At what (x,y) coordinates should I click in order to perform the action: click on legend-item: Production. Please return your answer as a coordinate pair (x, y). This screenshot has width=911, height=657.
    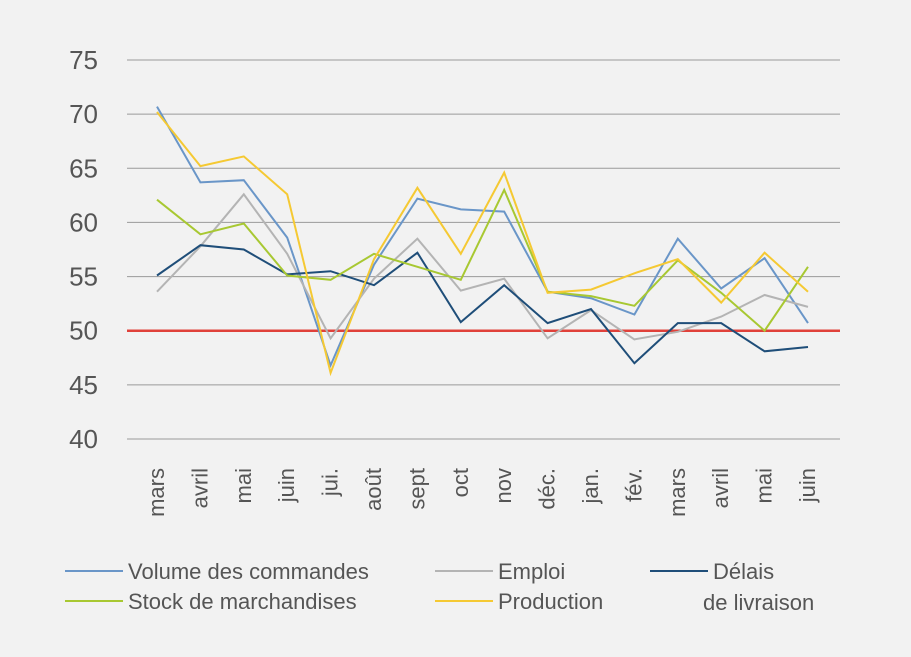
    Looking at the image, I should click on (519, 601).